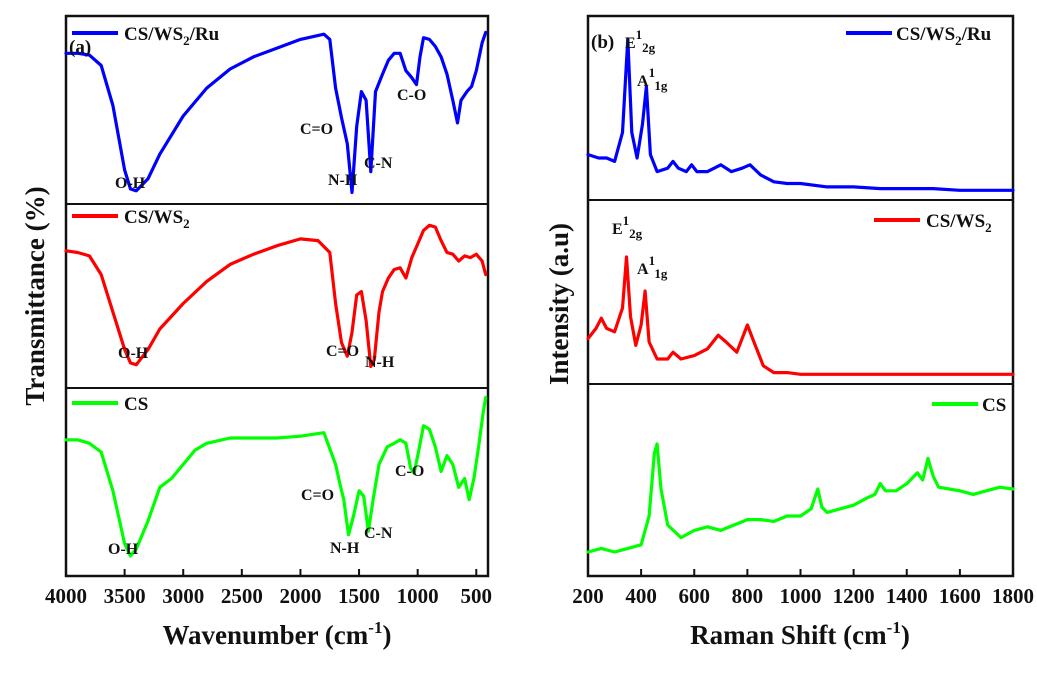 The width and height of the screenshot is (1037, 677). What do you see at coordinates (801, 596) in the screenshot?
I see `x-tick-label-b-1000: 1000` at bounding box center [801, 596].